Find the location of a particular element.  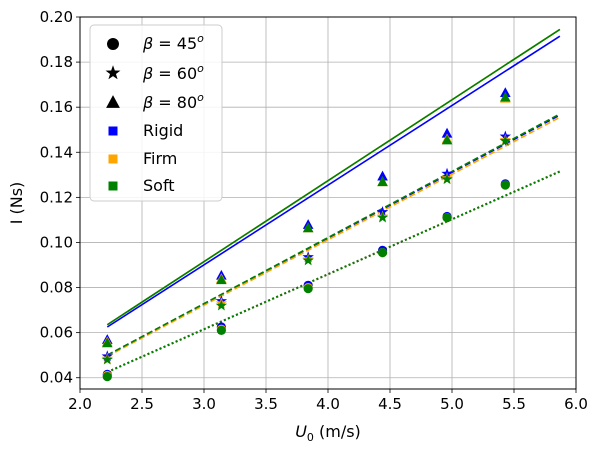

legend-entry-beta-60: β = 60o is located at coordinates (173, 72).